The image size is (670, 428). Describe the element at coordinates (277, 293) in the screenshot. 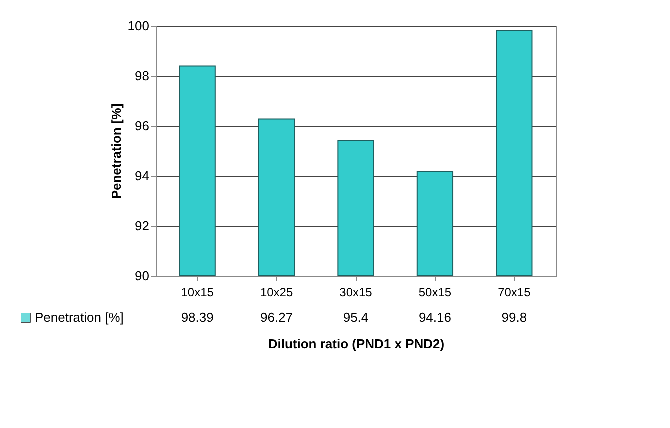

I see `x-tick-label: 10x25` at that location.